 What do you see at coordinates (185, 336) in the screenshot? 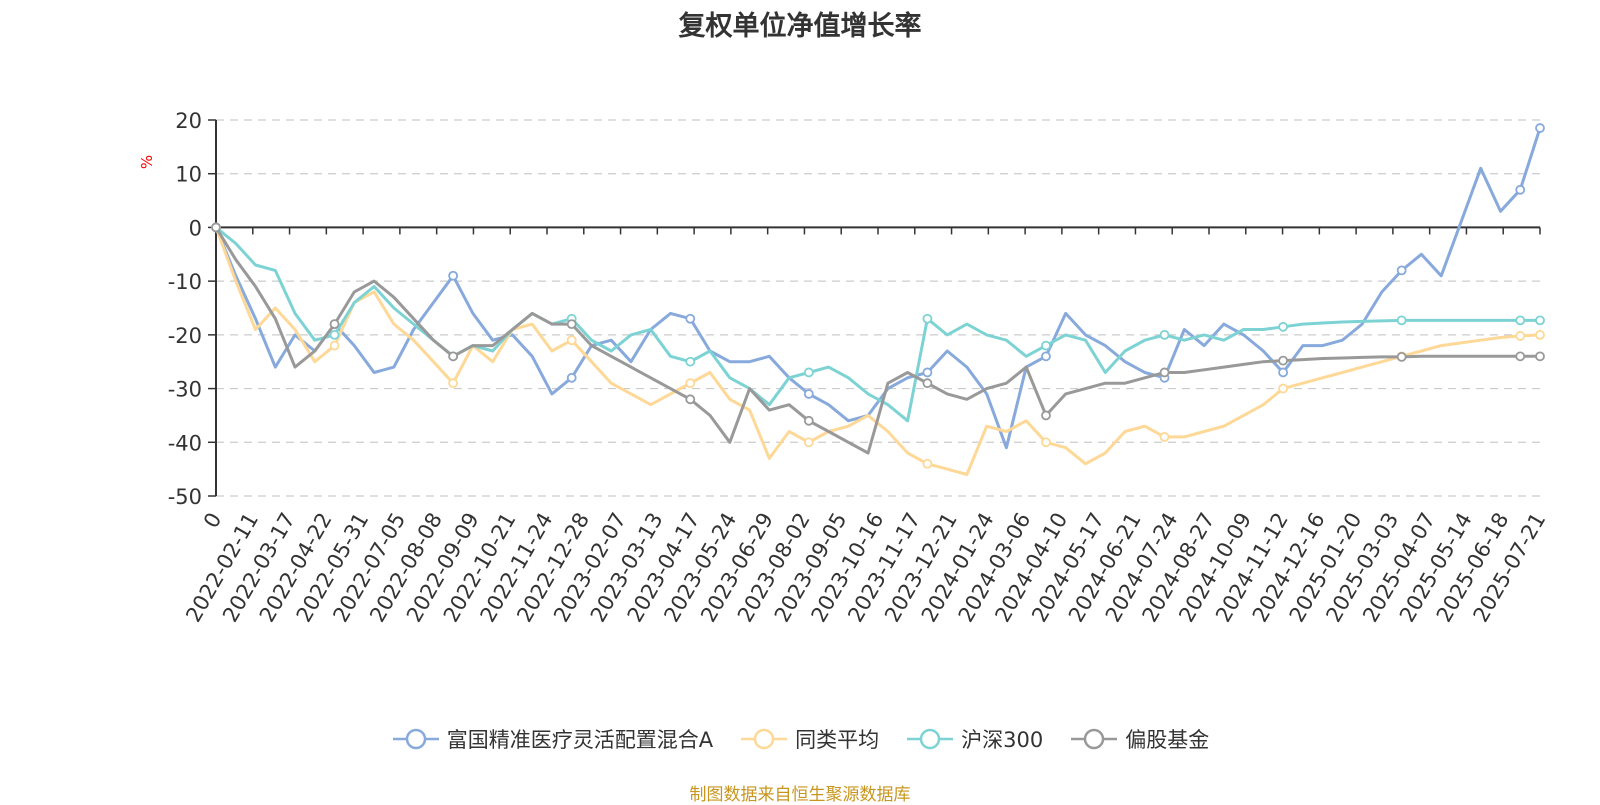
I see `y-tick-label: -20` at bounding box center [185, 336].